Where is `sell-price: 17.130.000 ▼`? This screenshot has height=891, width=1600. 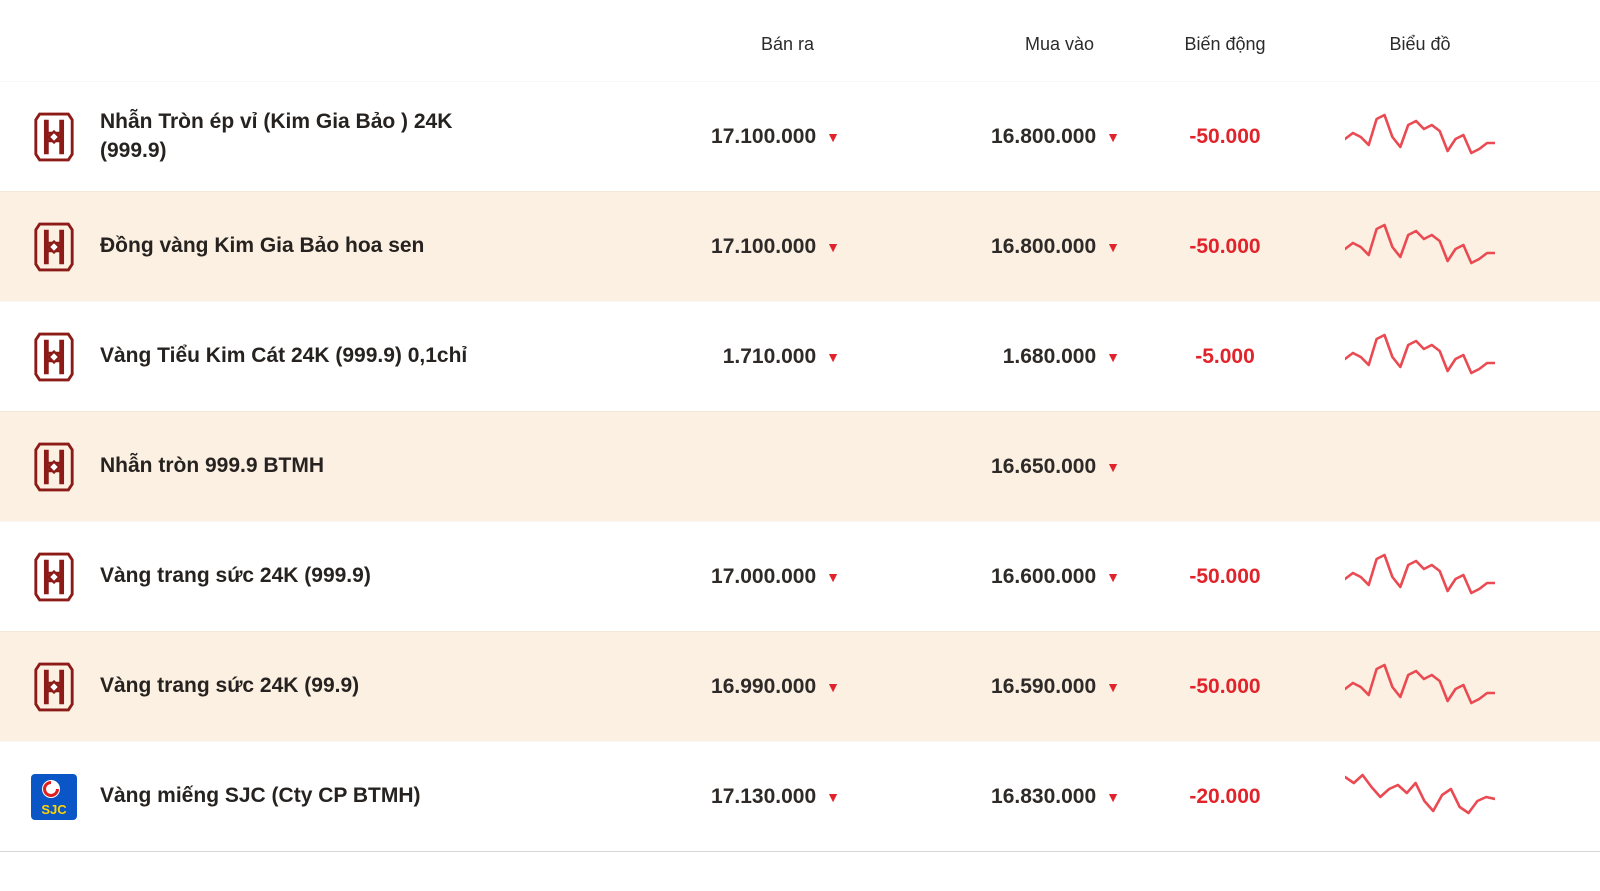
sell-price: 17.130.000 ▼ is located at coordinates (725, 797).